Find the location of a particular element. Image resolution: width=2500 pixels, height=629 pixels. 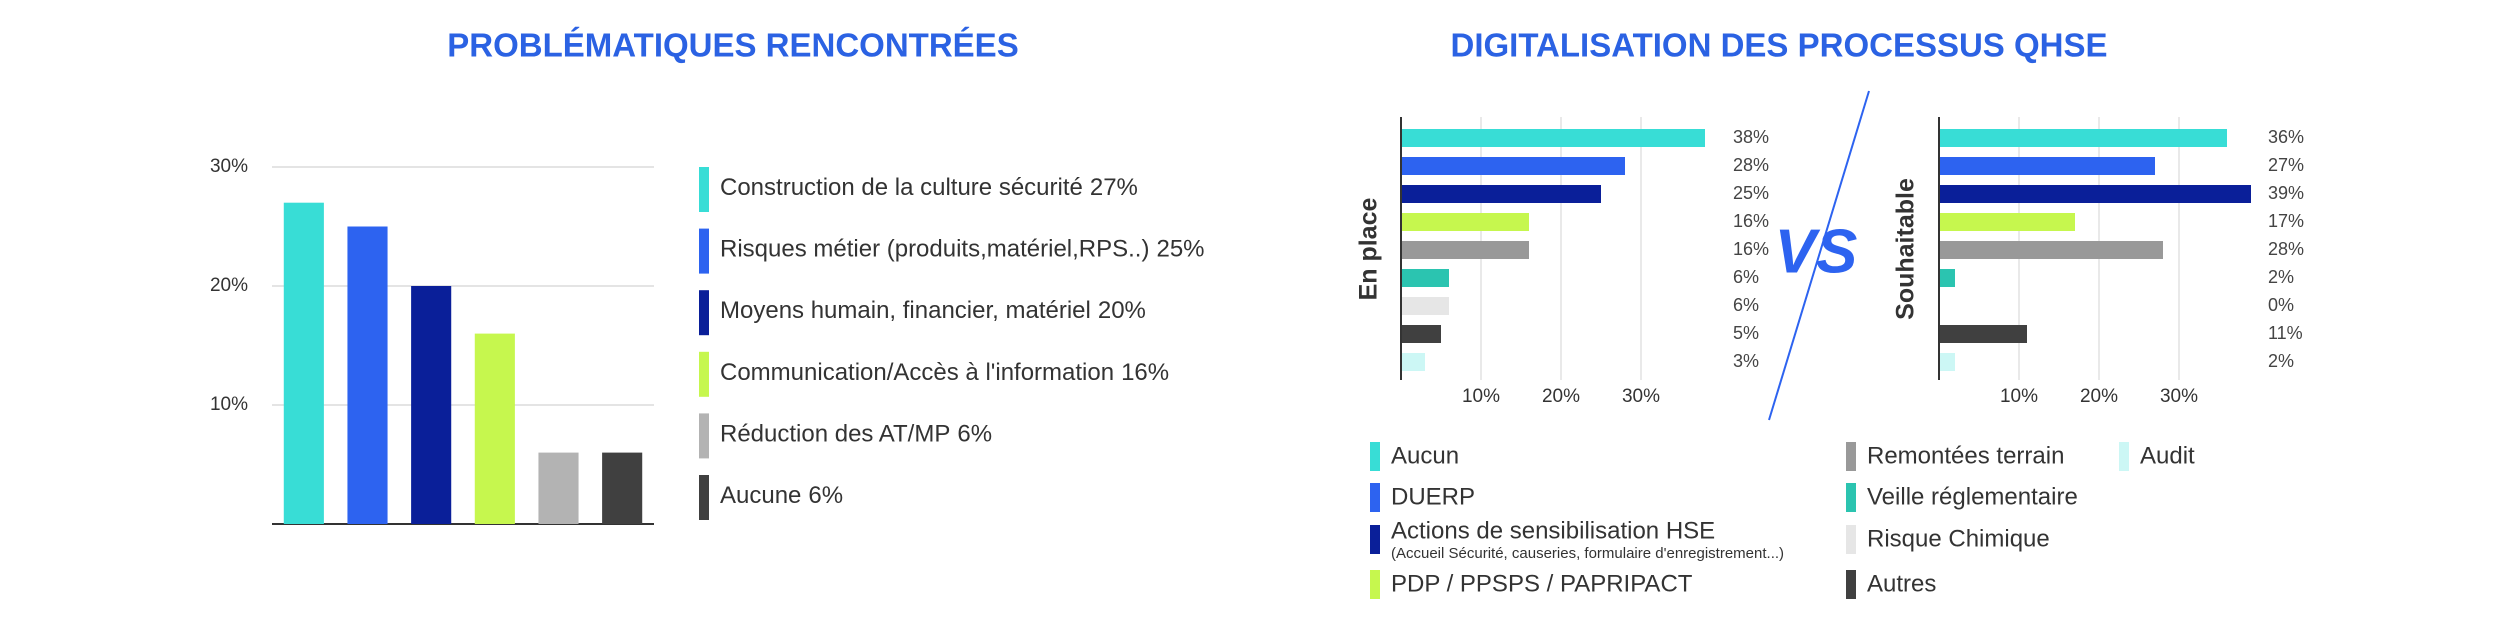

legend-category: Communication/Accès à l'information is located at coordinates (917, 372).